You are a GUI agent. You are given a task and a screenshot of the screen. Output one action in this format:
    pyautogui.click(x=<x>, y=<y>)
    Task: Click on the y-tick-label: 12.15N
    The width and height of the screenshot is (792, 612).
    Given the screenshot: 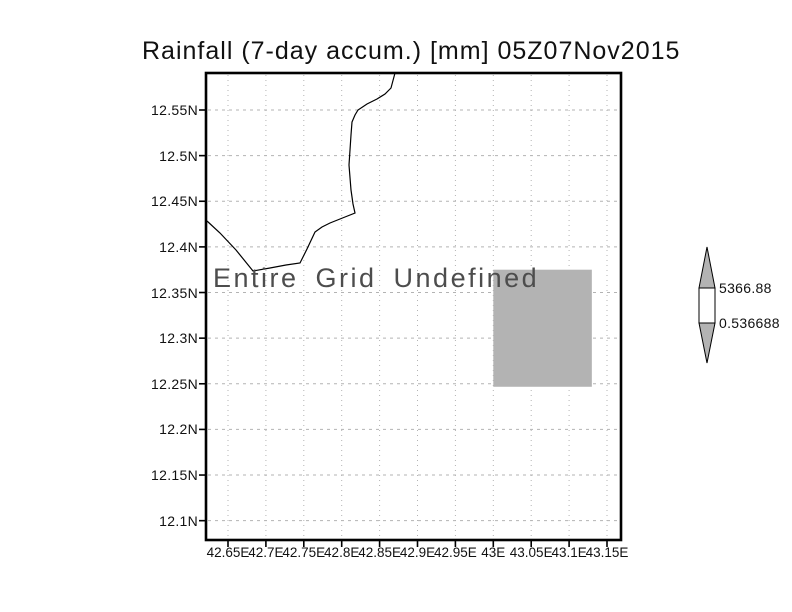 What is the action you would take?
    pyautogui.click(x=174, y=475)
    